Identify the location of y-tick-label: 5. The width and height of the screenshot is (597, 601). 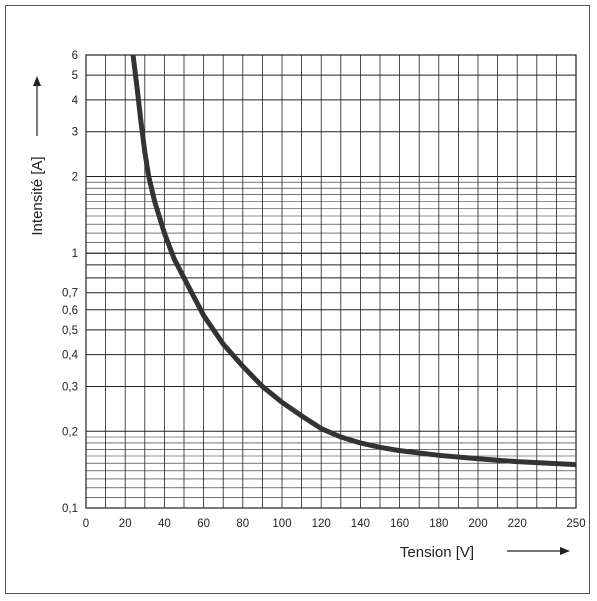
(75, 76).